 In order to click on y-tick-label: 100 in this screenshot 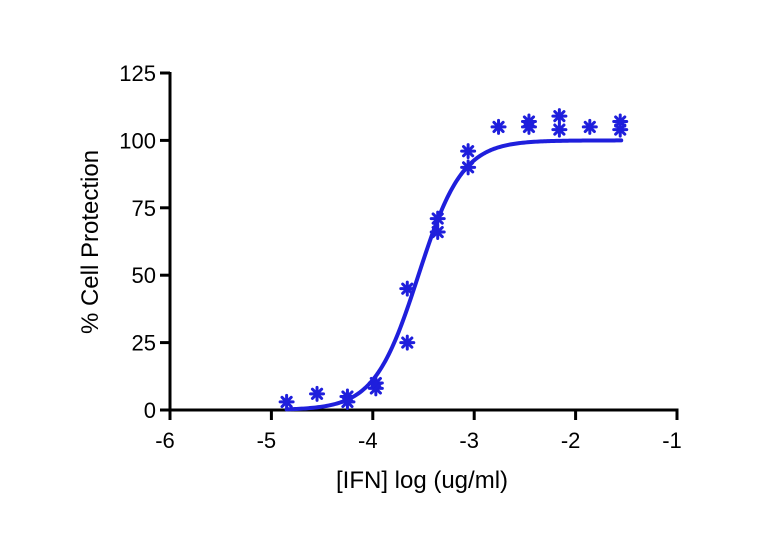, I will do `click(137, 140)`.